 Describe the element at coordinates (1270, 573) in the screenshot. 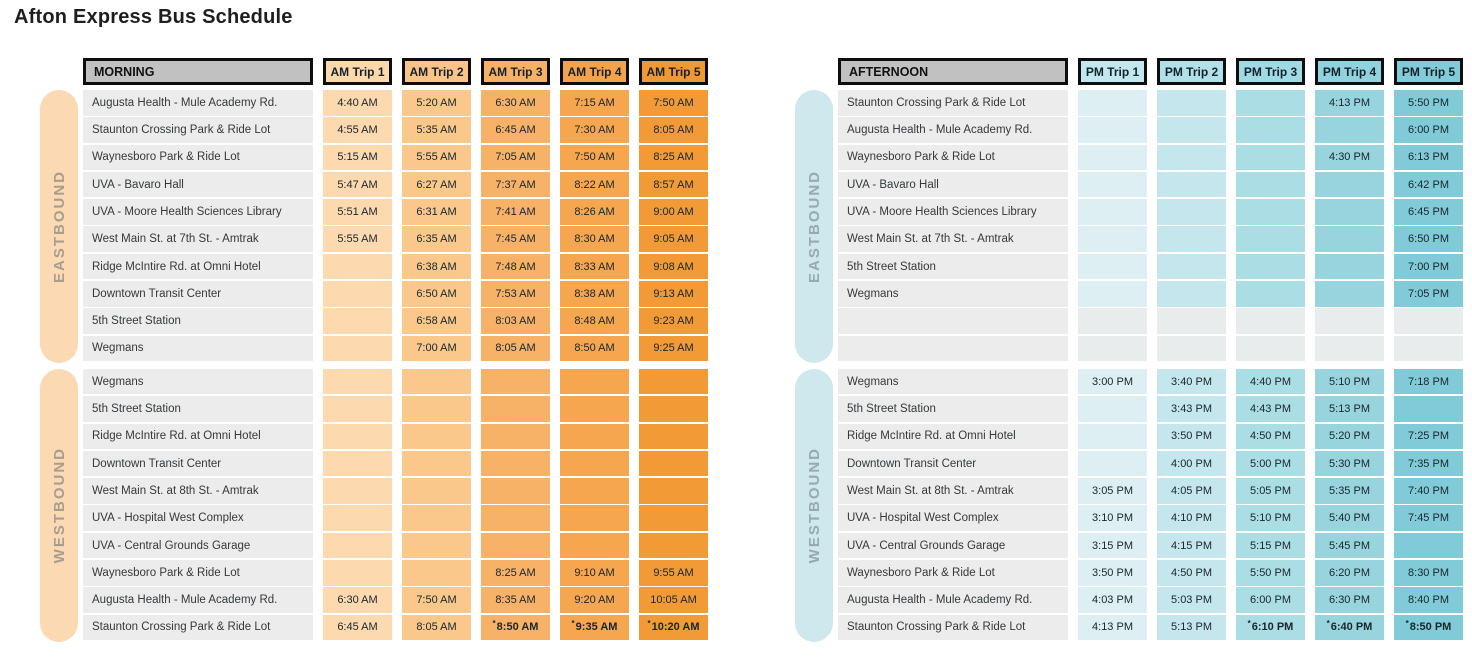

I see `time-cell: 5:50 PM` at that location.